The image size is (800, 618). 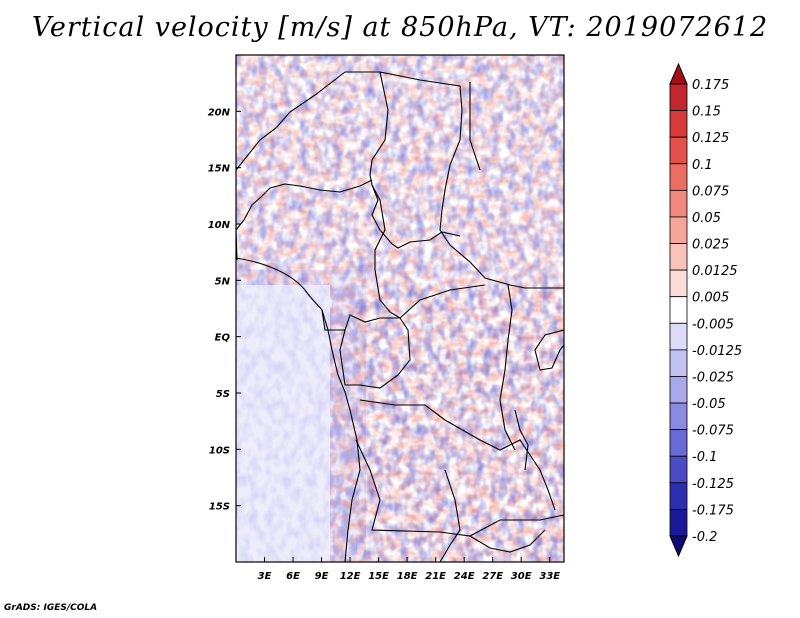 I want to click on x-tick-label: 6E, so click(x=293, y=576).